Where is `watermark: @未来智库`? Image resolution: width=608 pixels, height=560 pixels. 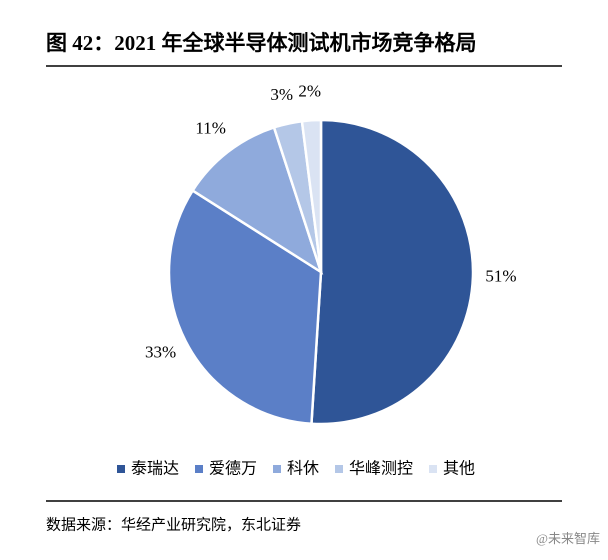
watermark: @未来智库 is located at coordinates (568, 538).